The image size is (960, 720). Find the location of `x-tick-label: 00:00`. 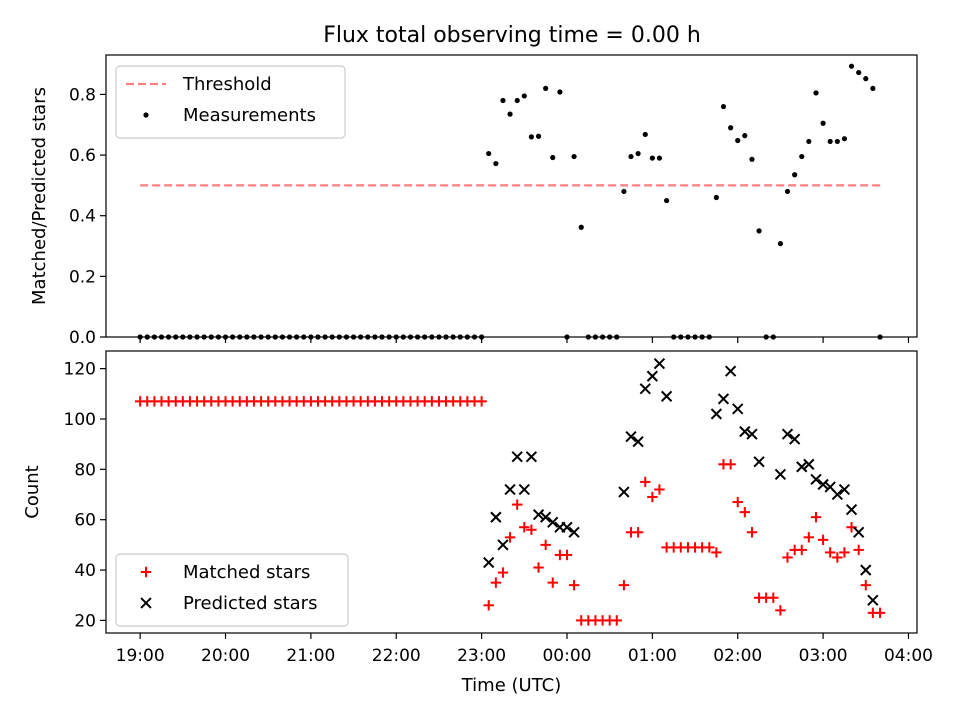

x-tick-label: 00:00 is located at coordinates (566, 656).